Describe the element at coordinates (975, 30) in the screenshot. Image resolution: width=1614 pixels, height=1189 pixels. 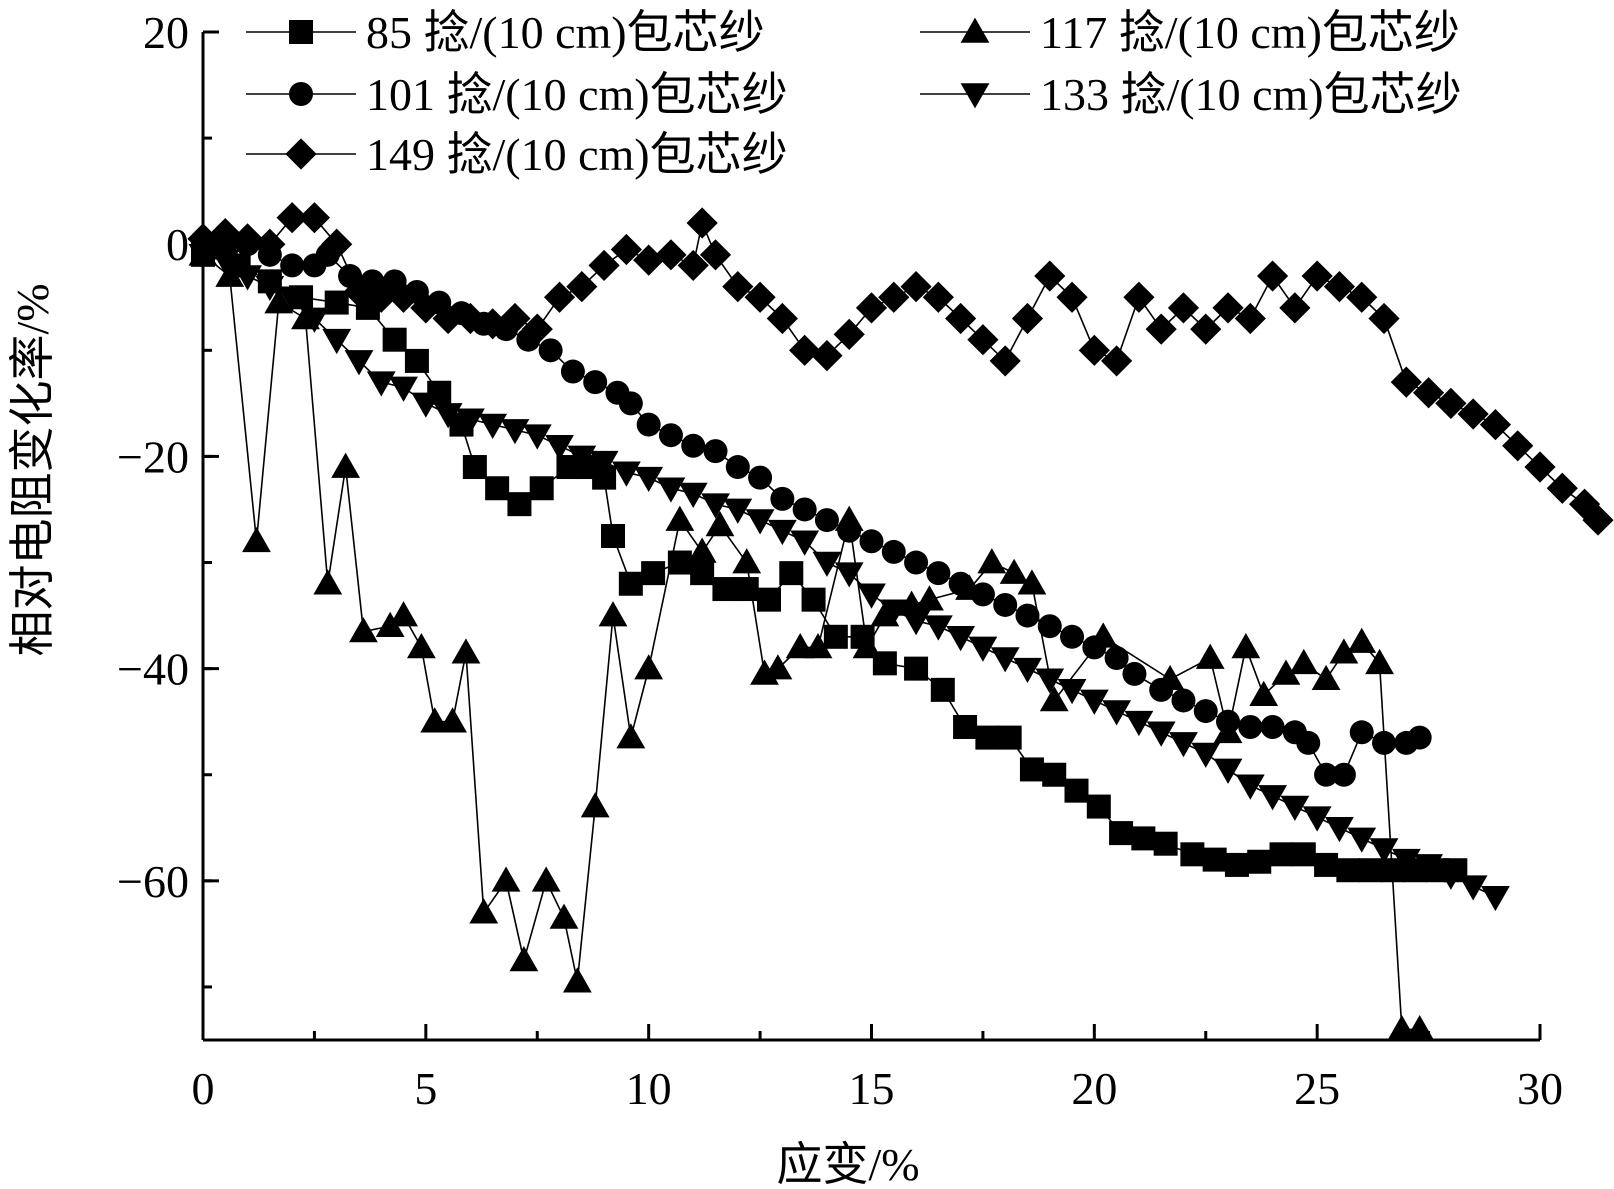
I see `legend-marker` at that location.